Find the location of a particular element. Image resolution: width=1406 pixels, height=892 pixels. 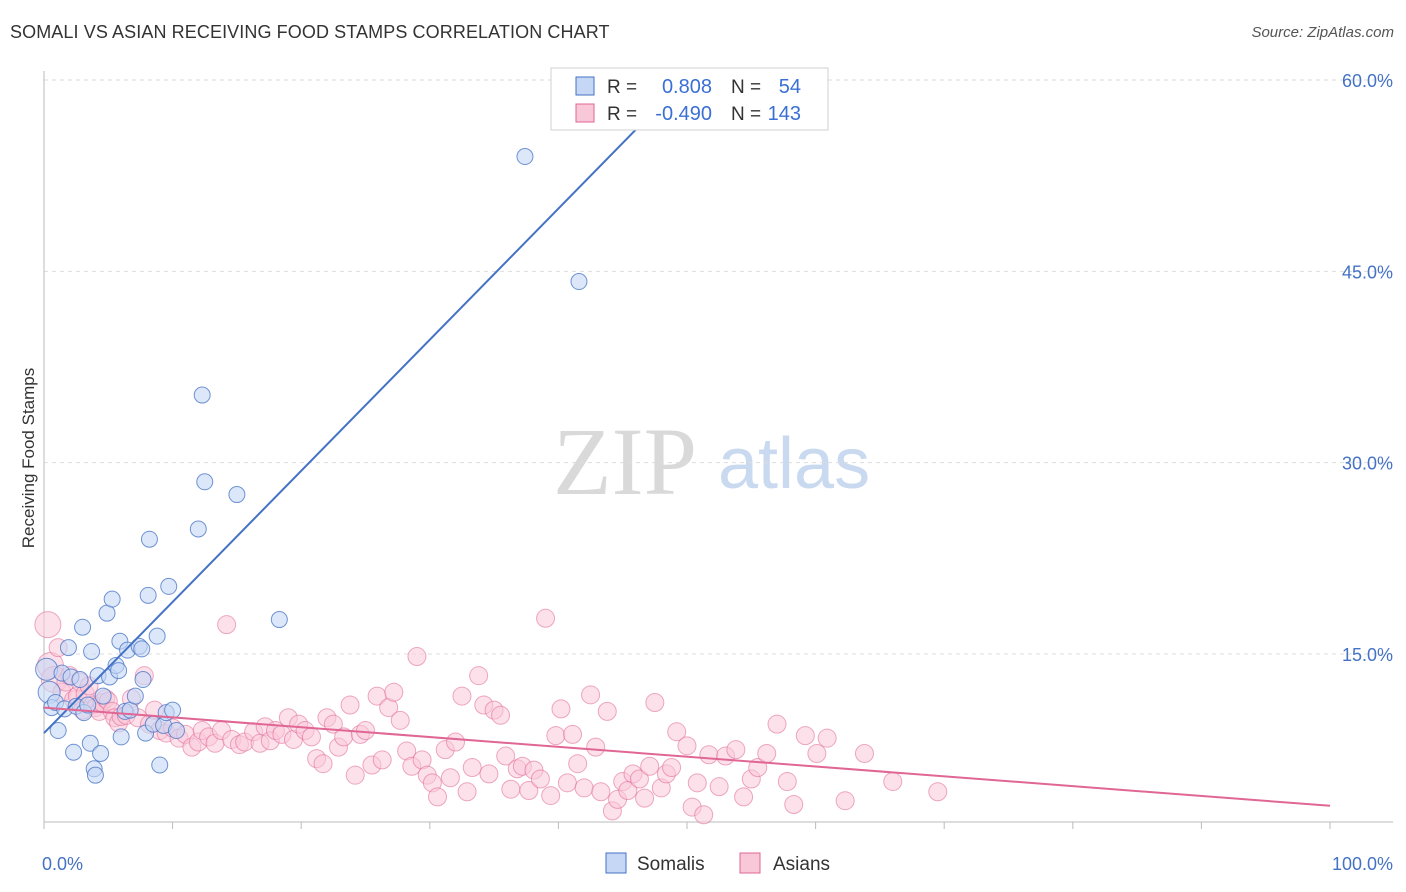

asians-r-label: R = is located at coordinates (622, 114).